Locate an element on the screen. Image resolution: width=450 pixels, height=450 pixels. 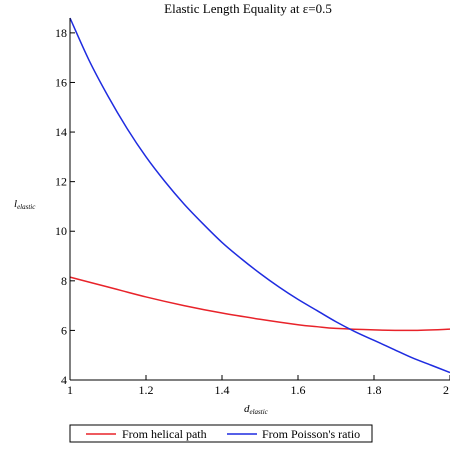
y-tick-label: 8 is located at coordinates (64, 281).